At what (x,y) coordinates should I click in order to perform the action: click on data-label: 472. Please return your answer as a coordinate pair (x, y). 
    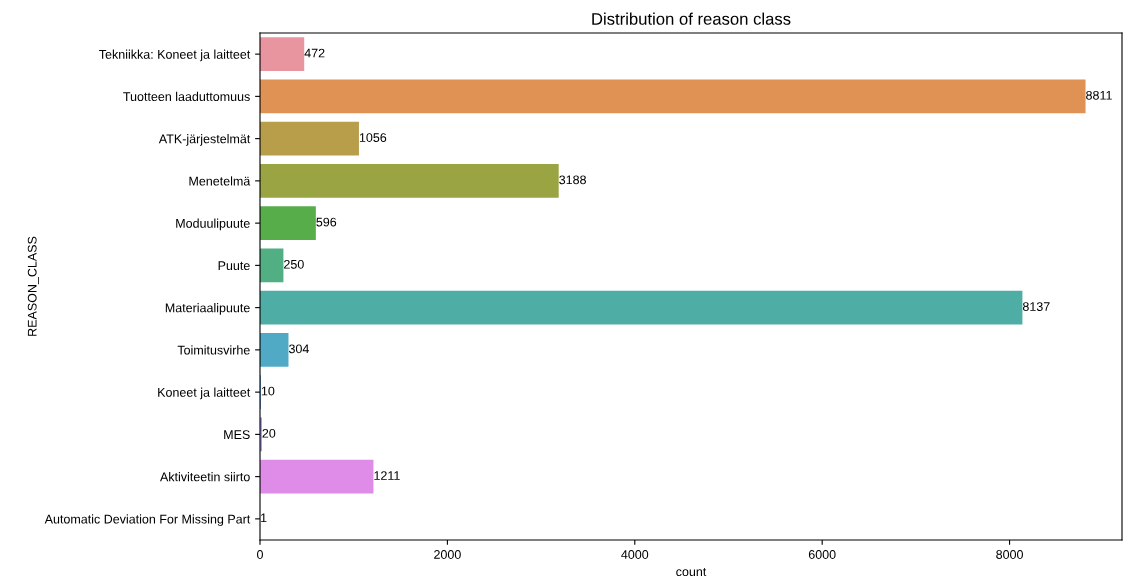
    Looking at the image, I should click on (314, 53).